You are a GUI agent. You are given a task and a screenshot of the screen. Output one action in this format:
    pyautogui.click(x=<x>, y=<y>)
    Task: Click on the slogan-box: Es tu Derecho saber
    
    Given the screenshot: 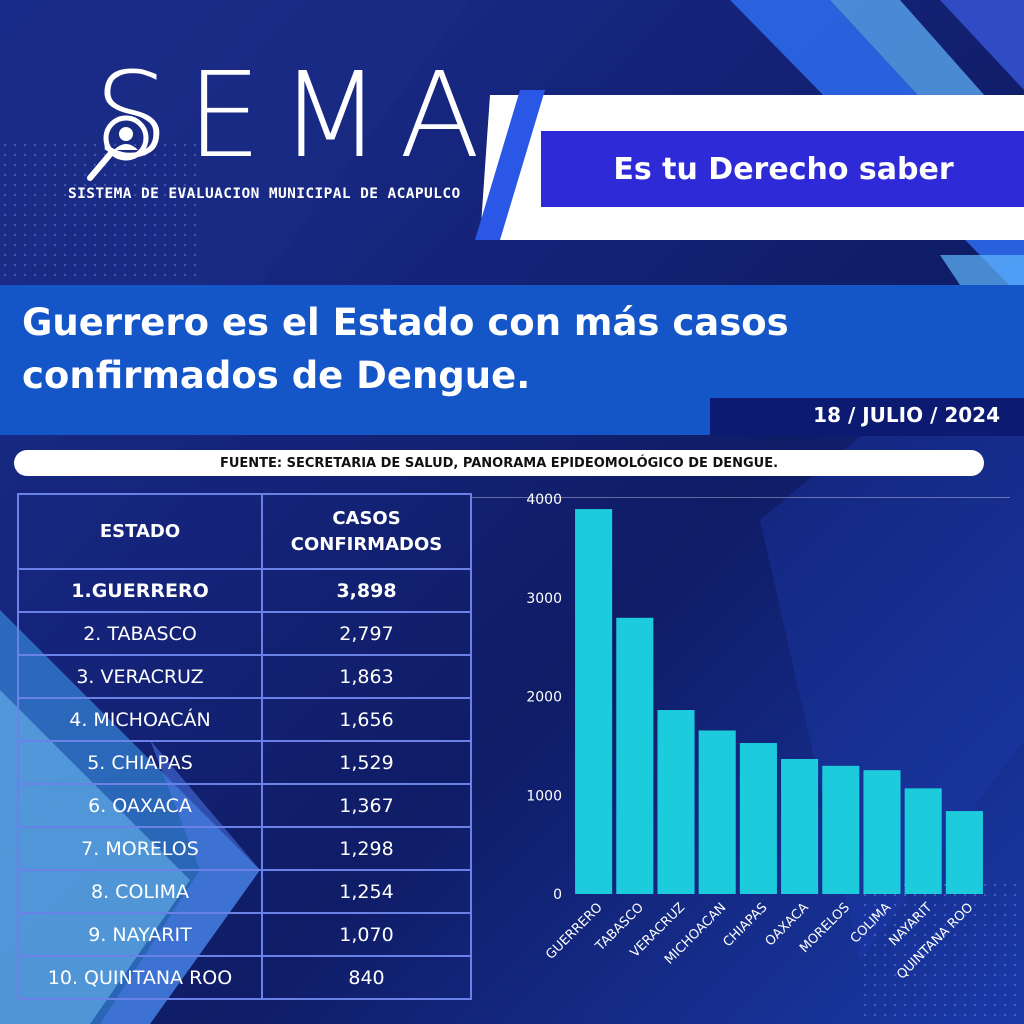 What is the action you would take?
    pyautogui.click(x=781, y=169)
    